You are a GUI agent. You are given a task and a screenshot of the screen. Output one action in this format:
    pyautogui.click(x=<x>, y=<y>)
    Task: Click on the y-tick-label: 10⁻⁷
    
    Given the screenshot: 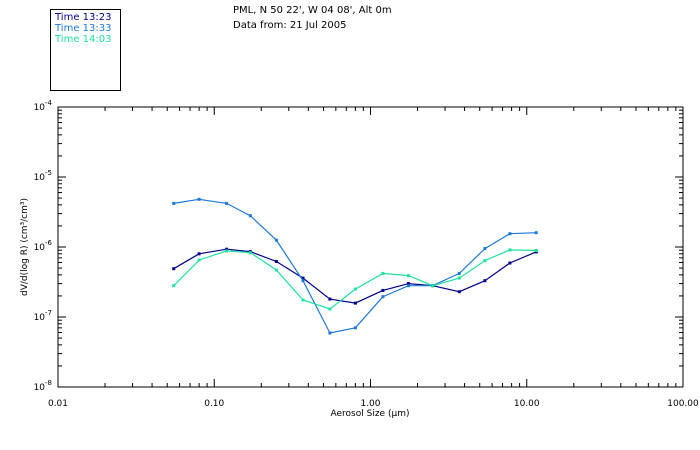 What is the action you would take?
    pyautogui.click(x=43, y=316)
    